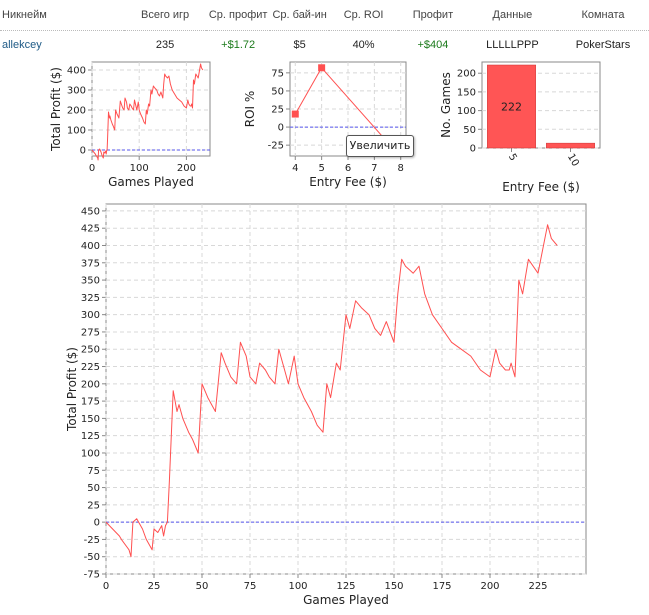 This screenshot has height=615, width=649. I want to click on bar-data-label: 222, so click(511, 106).